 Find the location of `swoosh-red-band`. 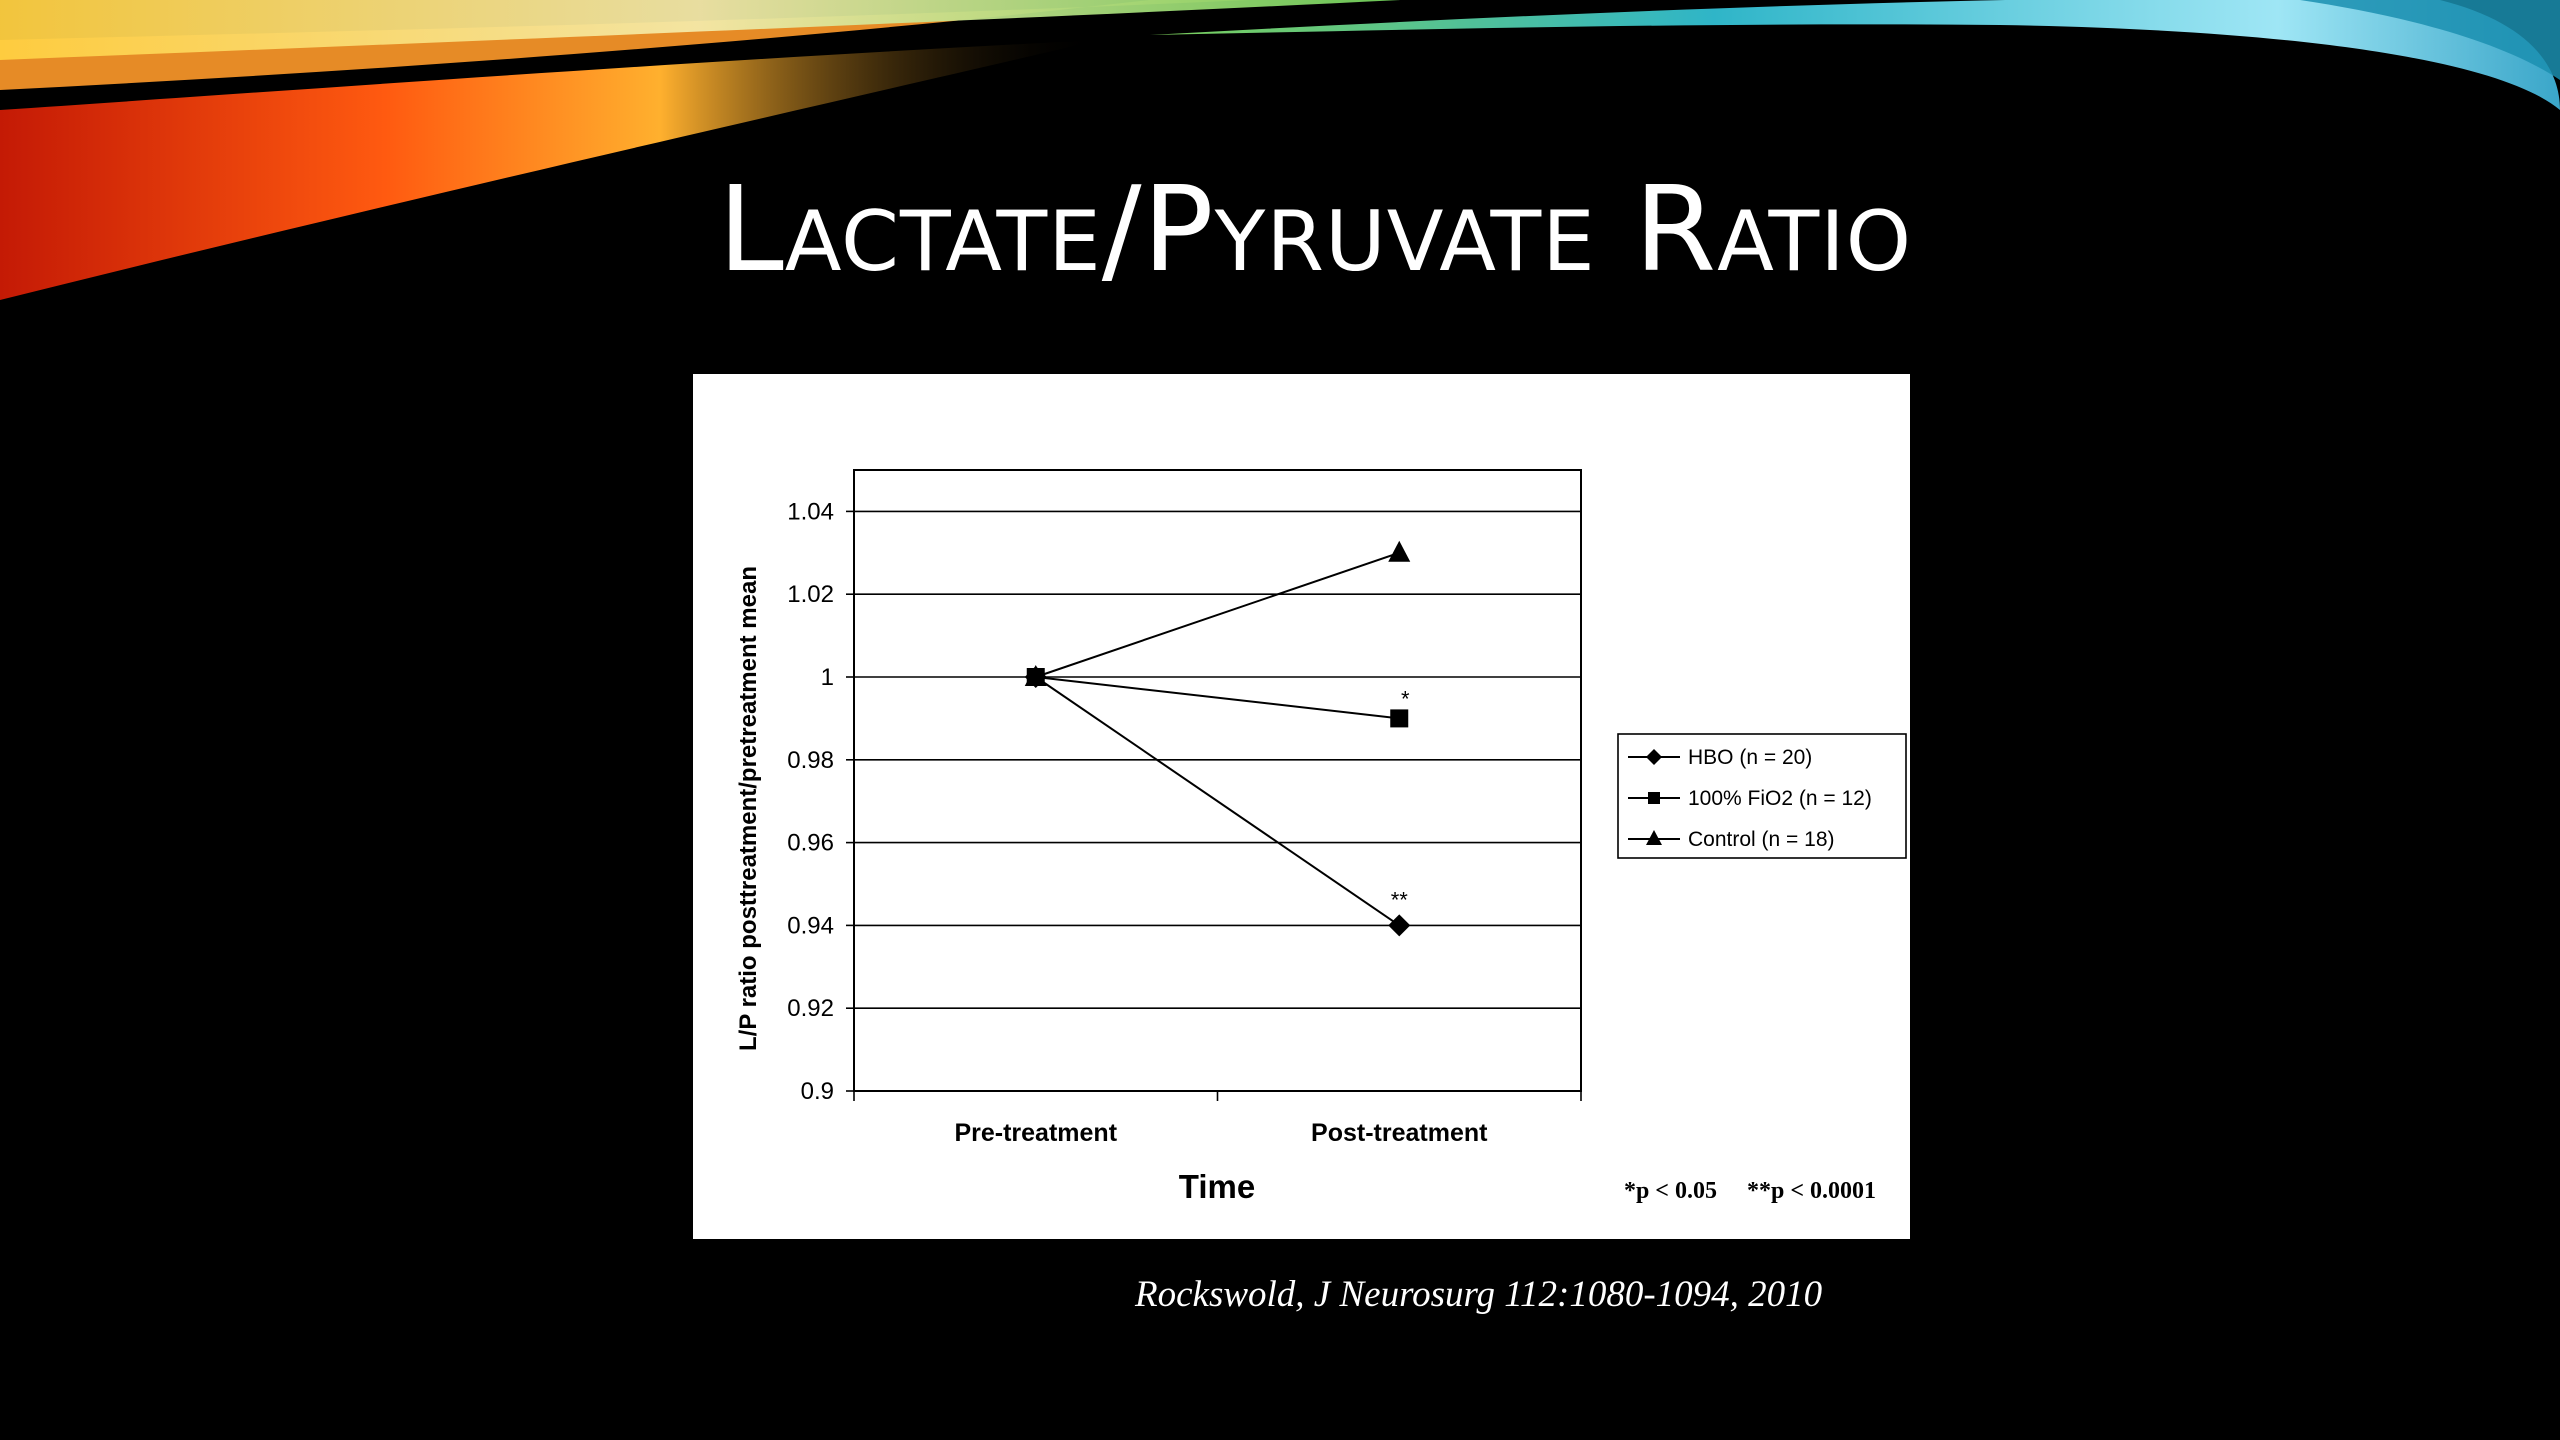

swoosh-red-band is located at coordinates (550, 170).